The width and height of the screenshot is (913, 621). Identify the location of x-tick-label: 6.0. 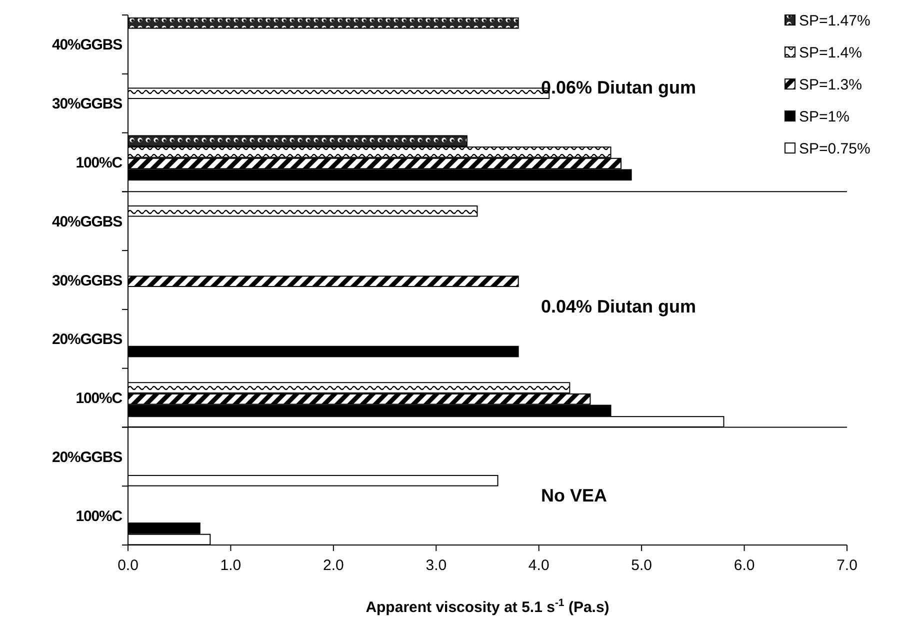
(744, 565).